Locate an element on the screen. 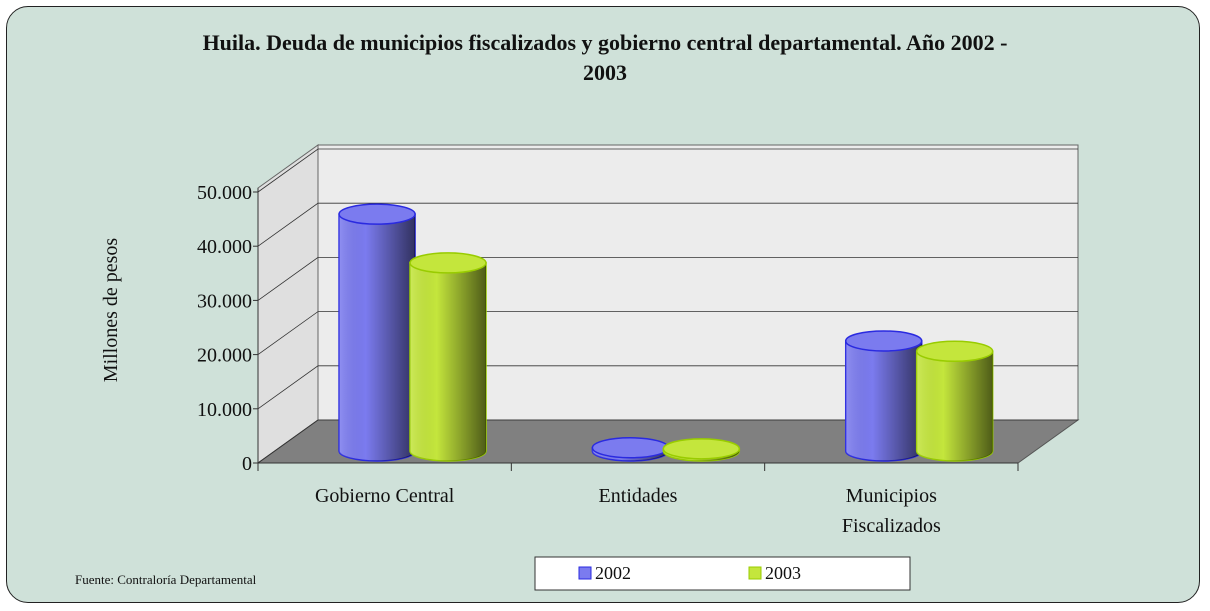 Image resolution: width=1210 pixels, height=611 pixels. y-tick-label: 30.000 is located at coordinates (224, 301).